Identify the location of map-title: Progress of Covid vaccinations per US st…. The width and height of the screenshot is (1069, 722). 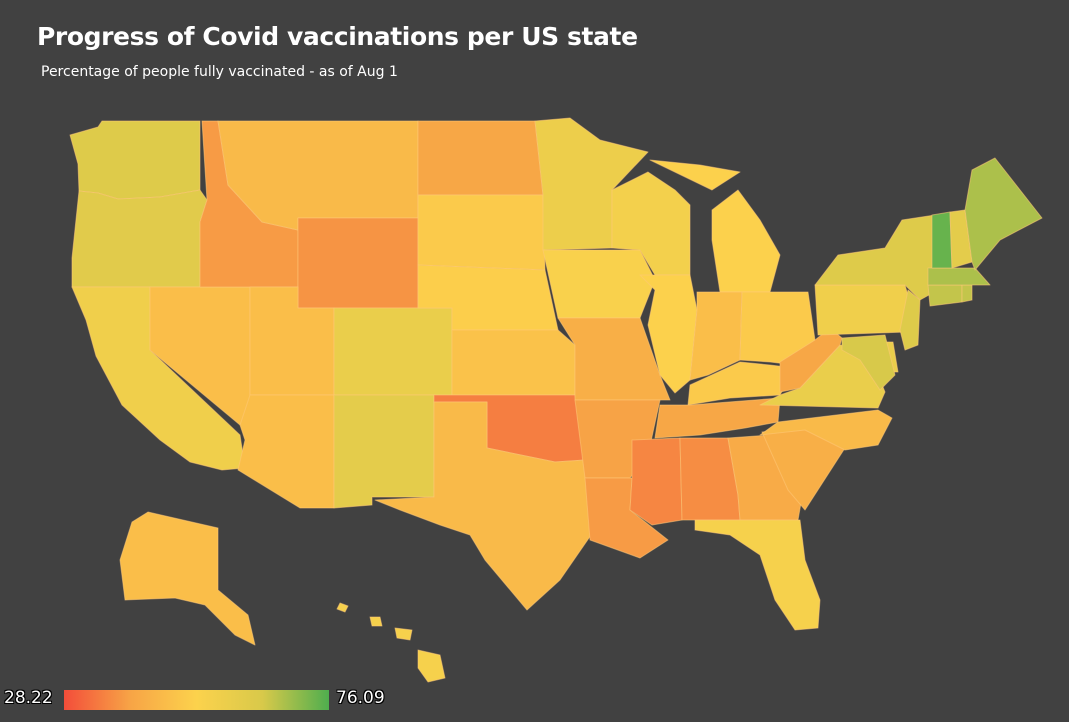
(337, 36).